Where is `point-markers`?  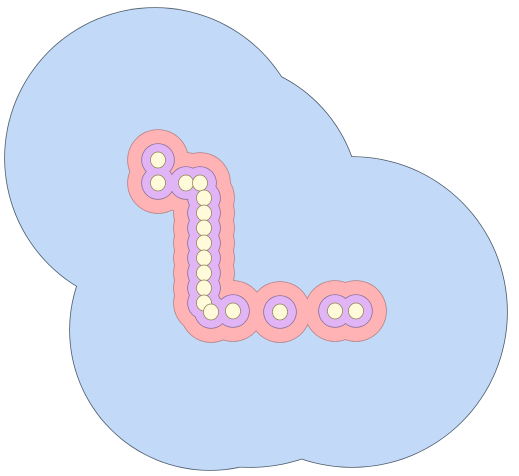 point-markers is located at coordinates (257, 236).